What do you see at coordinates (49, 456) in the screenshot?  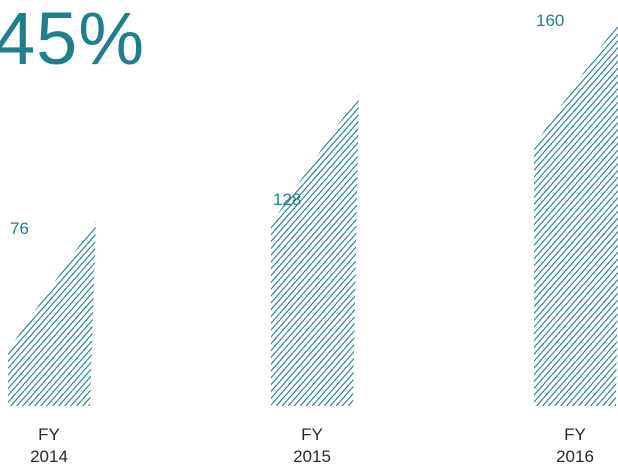 I see `category-label-year: 2014` at bounding box center [49, 456].